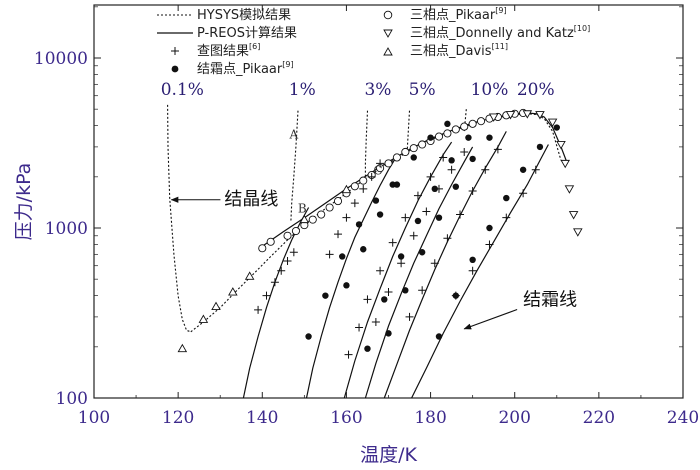 The width and height of the screenshot is (700, 470). I want to click on percent-label: 3%, so click(377, 90).